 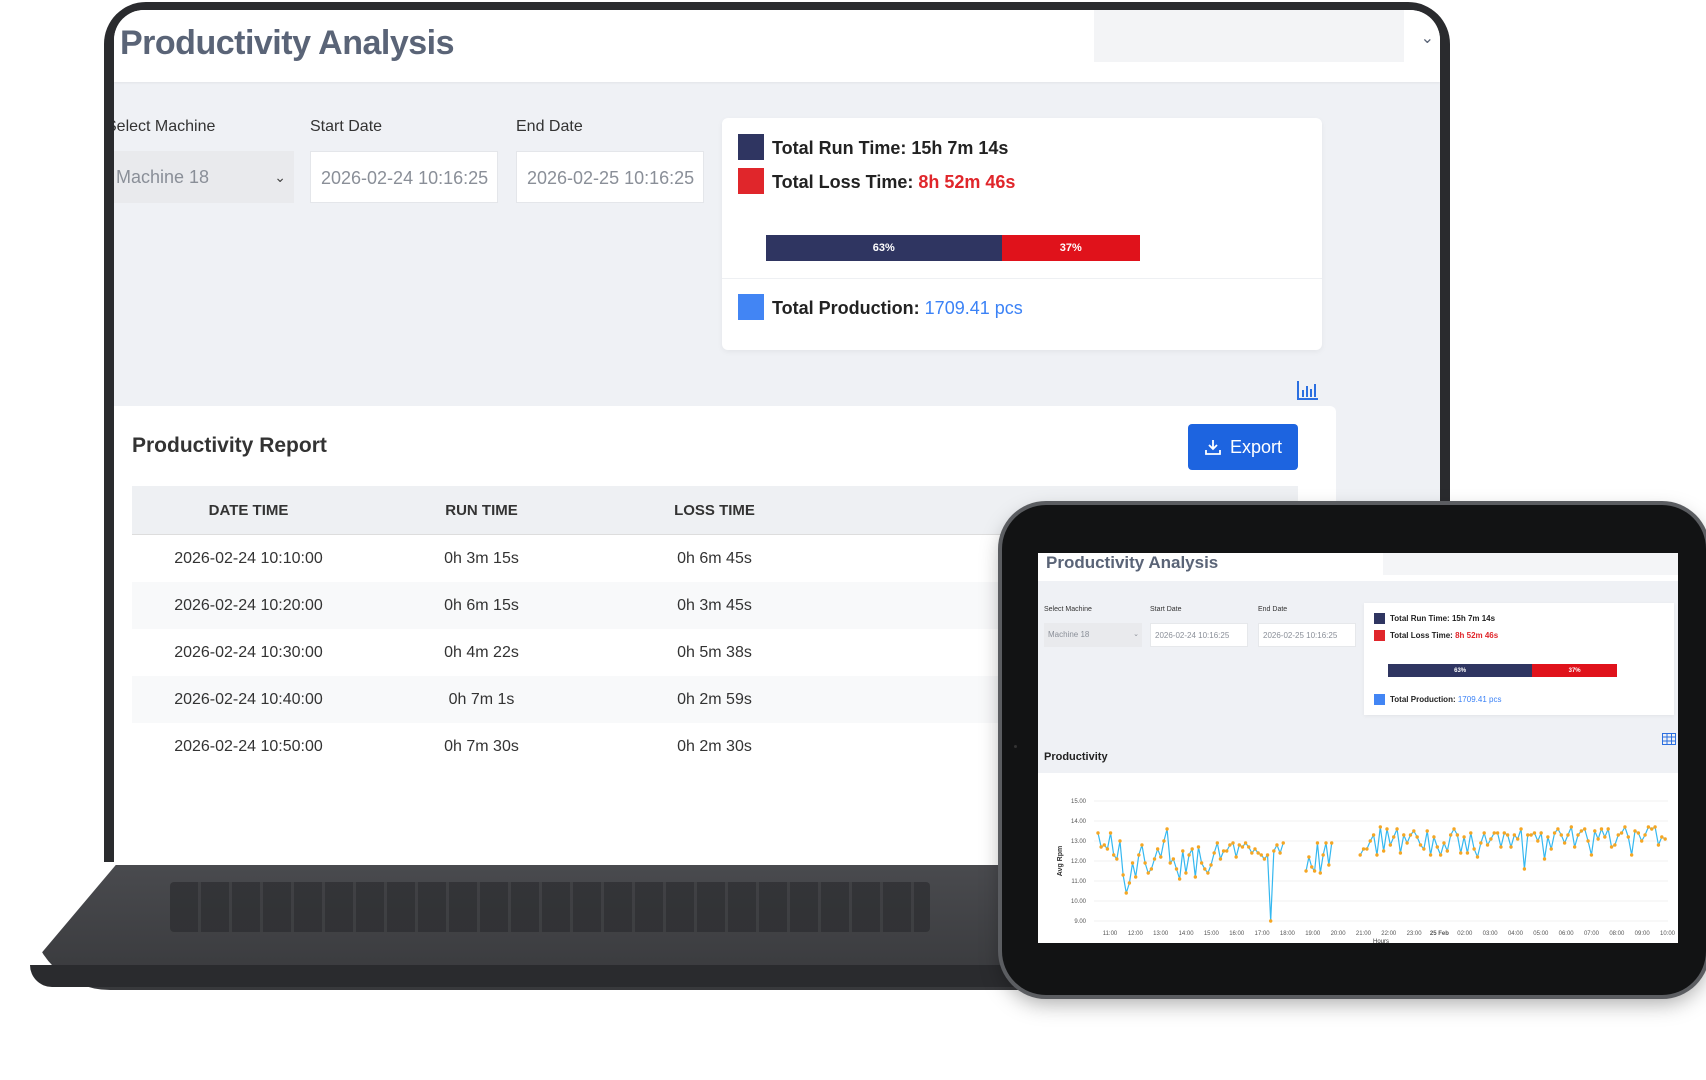 What do you see at coordinates (1199, 635) in the screenshot?
I see `tablet-start-date-input: 2026-02-24 10:16:25` at bounding box center [1199, 635].